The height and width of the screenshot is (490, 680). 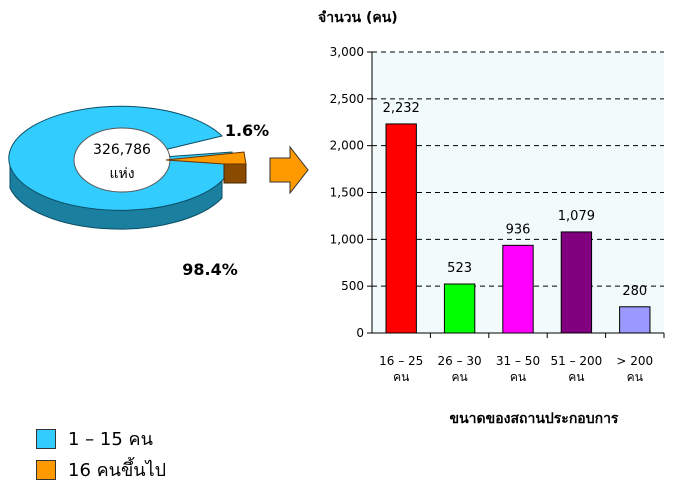 I want to click on pie-3d-body, so click(x=121, y=167).